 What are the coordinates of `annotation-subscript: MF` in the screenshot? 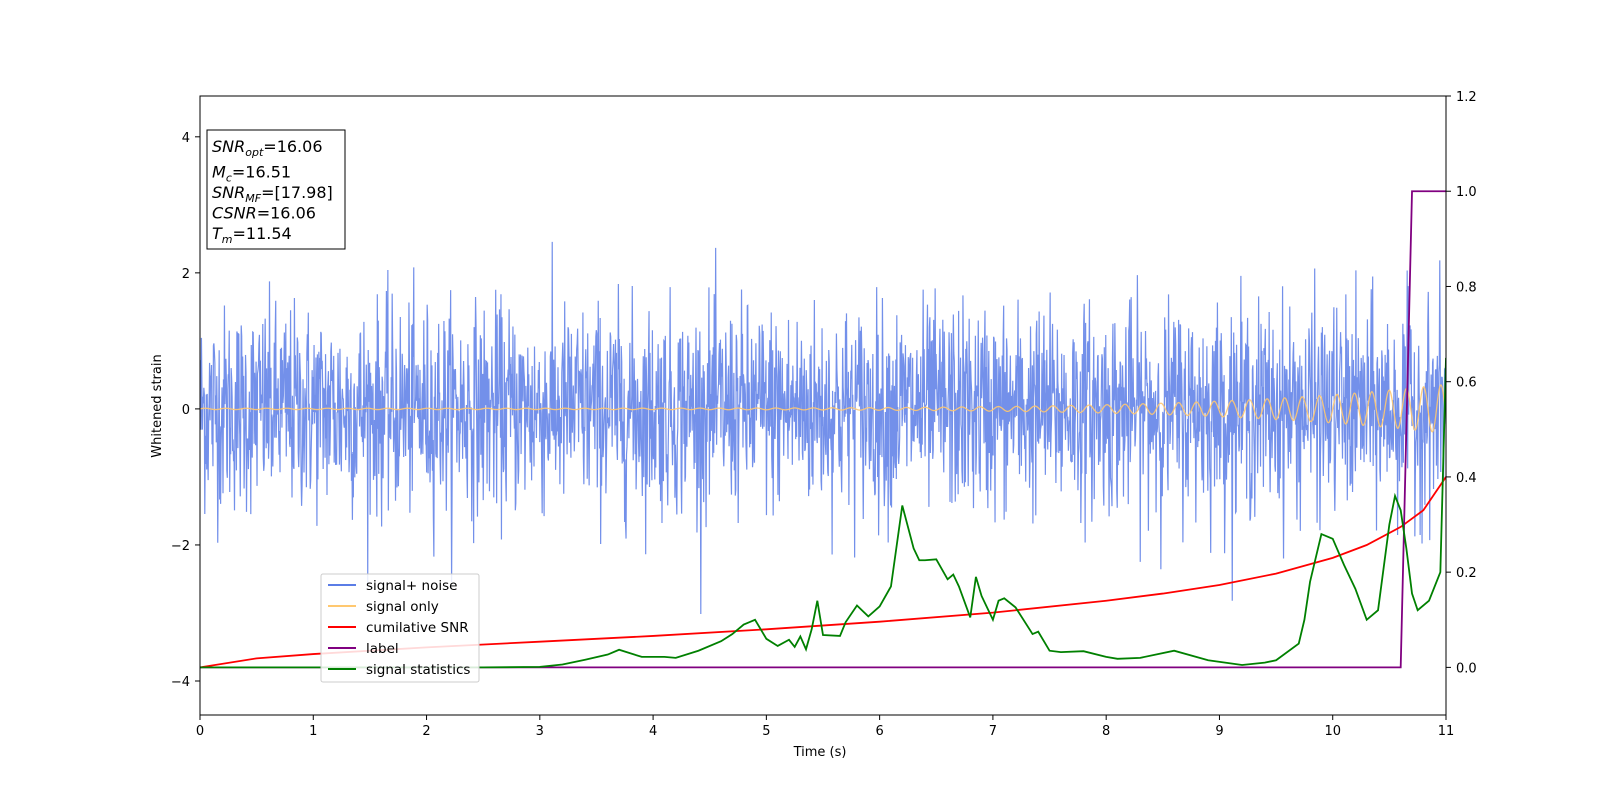 It's located at (253, 198).